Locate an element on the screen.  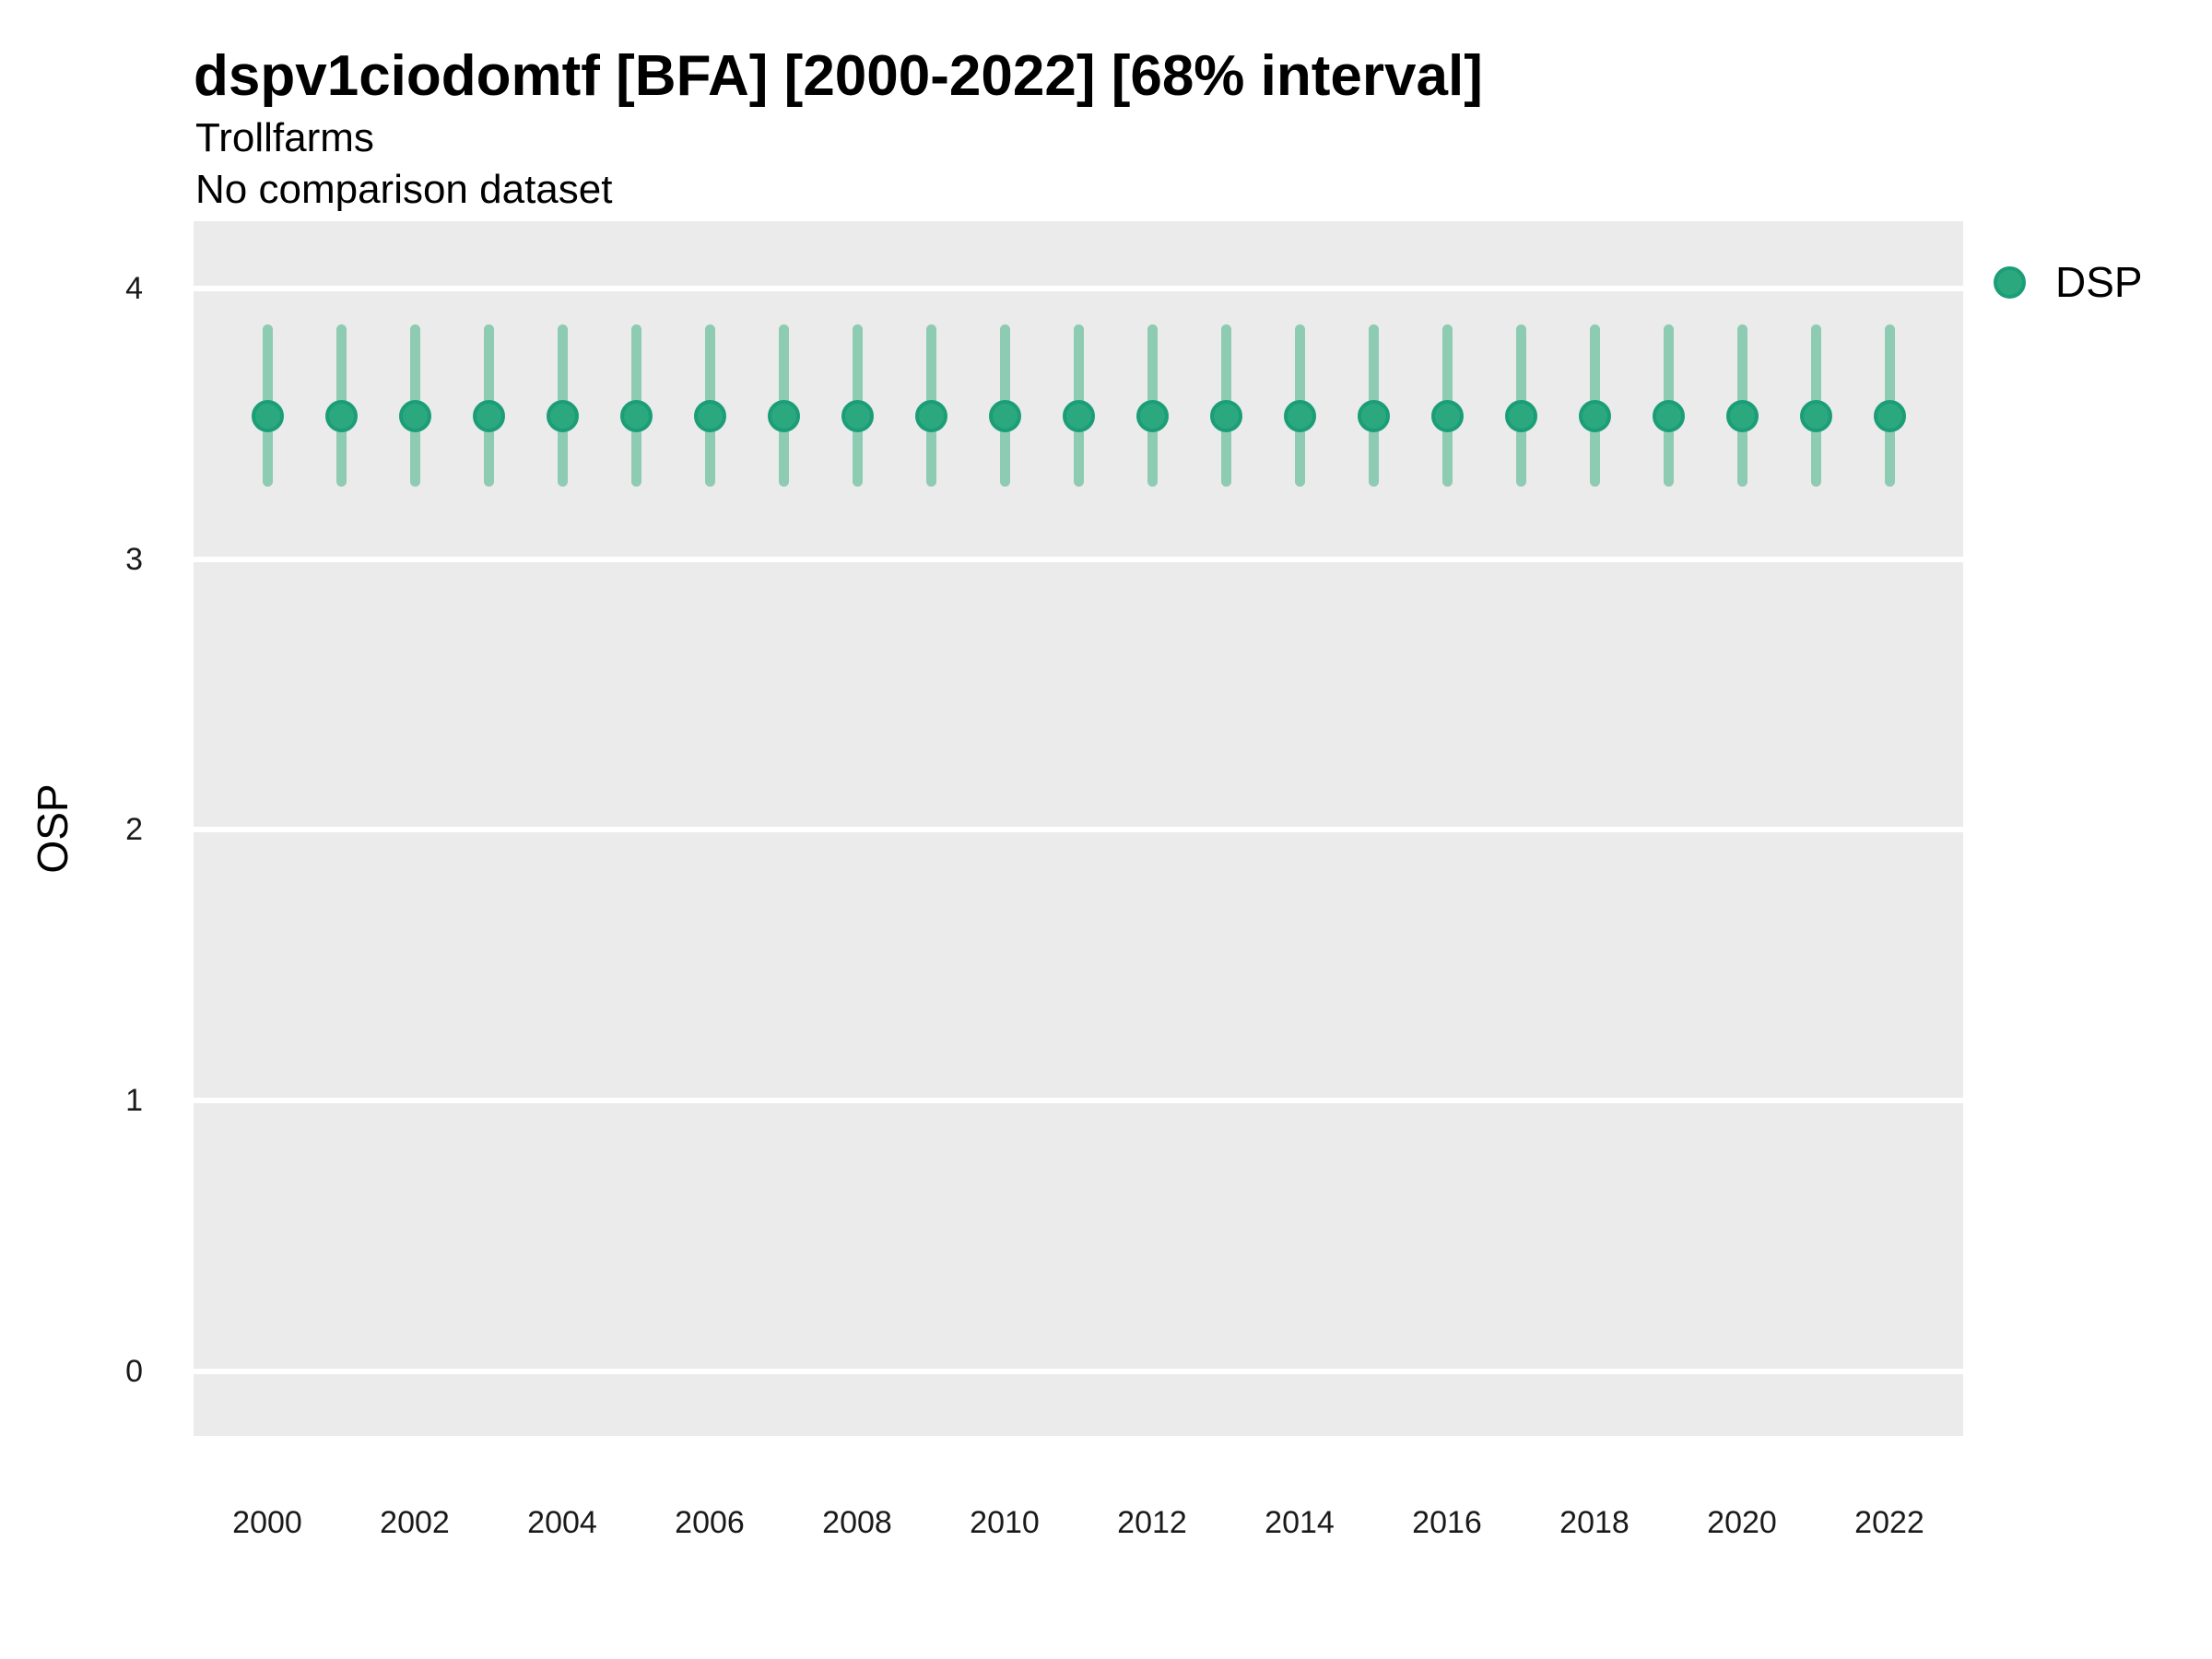
x-tick-label: 2018 is located at coordinates (1594, 1522).